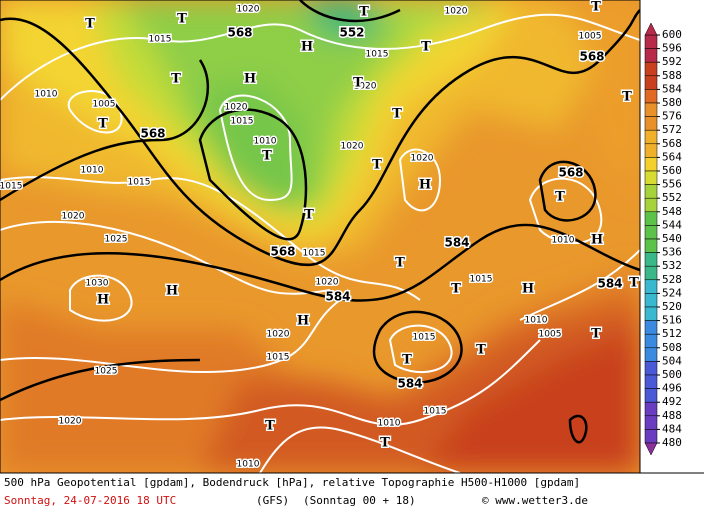 This screenshot has width=704, height=513. I want to click on colorbar-tick-label: 588, so click(672, 75).